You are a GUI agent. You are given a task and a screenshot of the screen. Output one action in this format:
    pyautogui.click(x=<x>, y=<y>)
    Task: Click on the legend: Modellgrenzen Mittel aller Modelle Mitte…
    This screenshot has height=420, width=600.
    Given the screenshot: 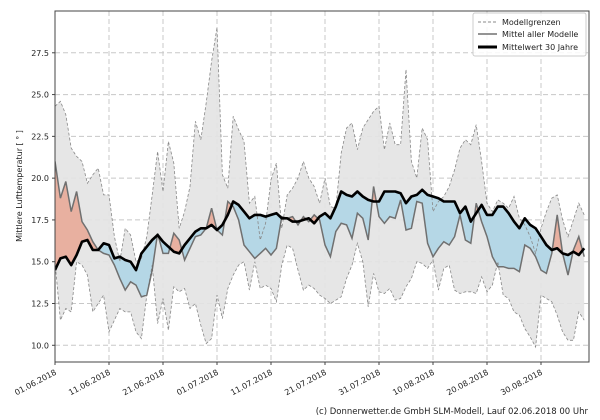 What is the action you would take?
    pyautogui.click(x=529, y=34)
    